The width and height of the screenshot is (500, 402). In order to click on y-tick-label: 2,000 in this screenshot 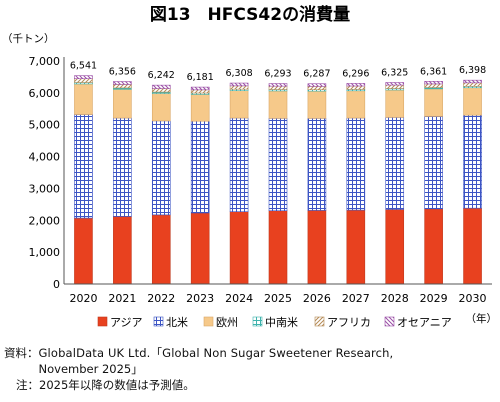, I will do `click(45, 220)`.